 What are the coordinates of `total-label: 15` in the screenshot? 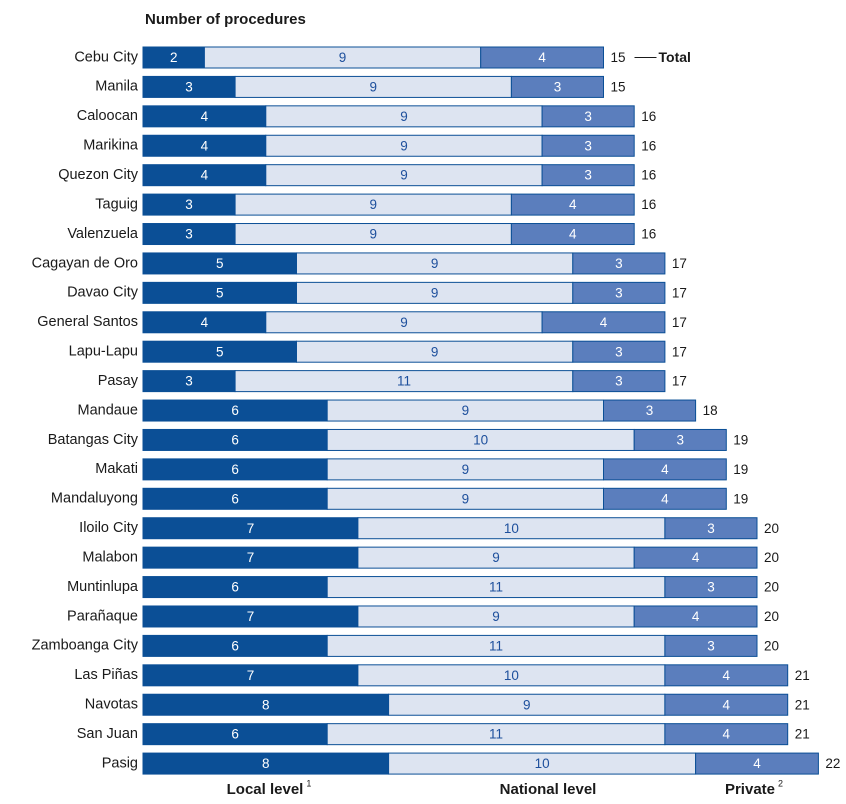 It's located at (618, 57).